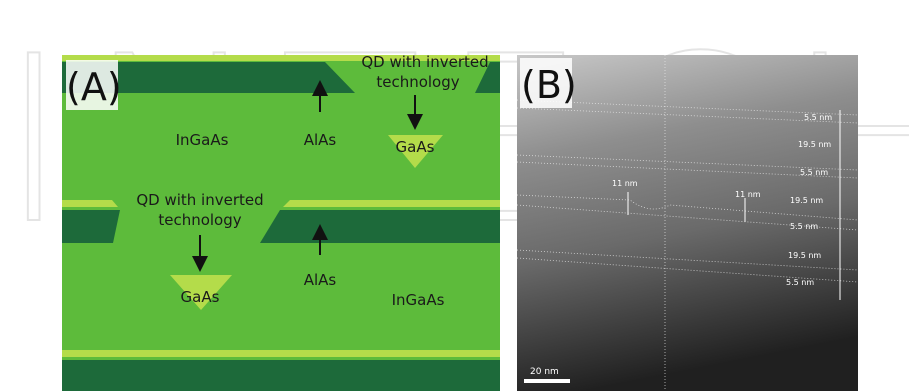 The height and width of the screenshot is (391, 909). Describe the element at coordinates (549, 85) in the screenshot. I see `panel-label: (B)` at that location.